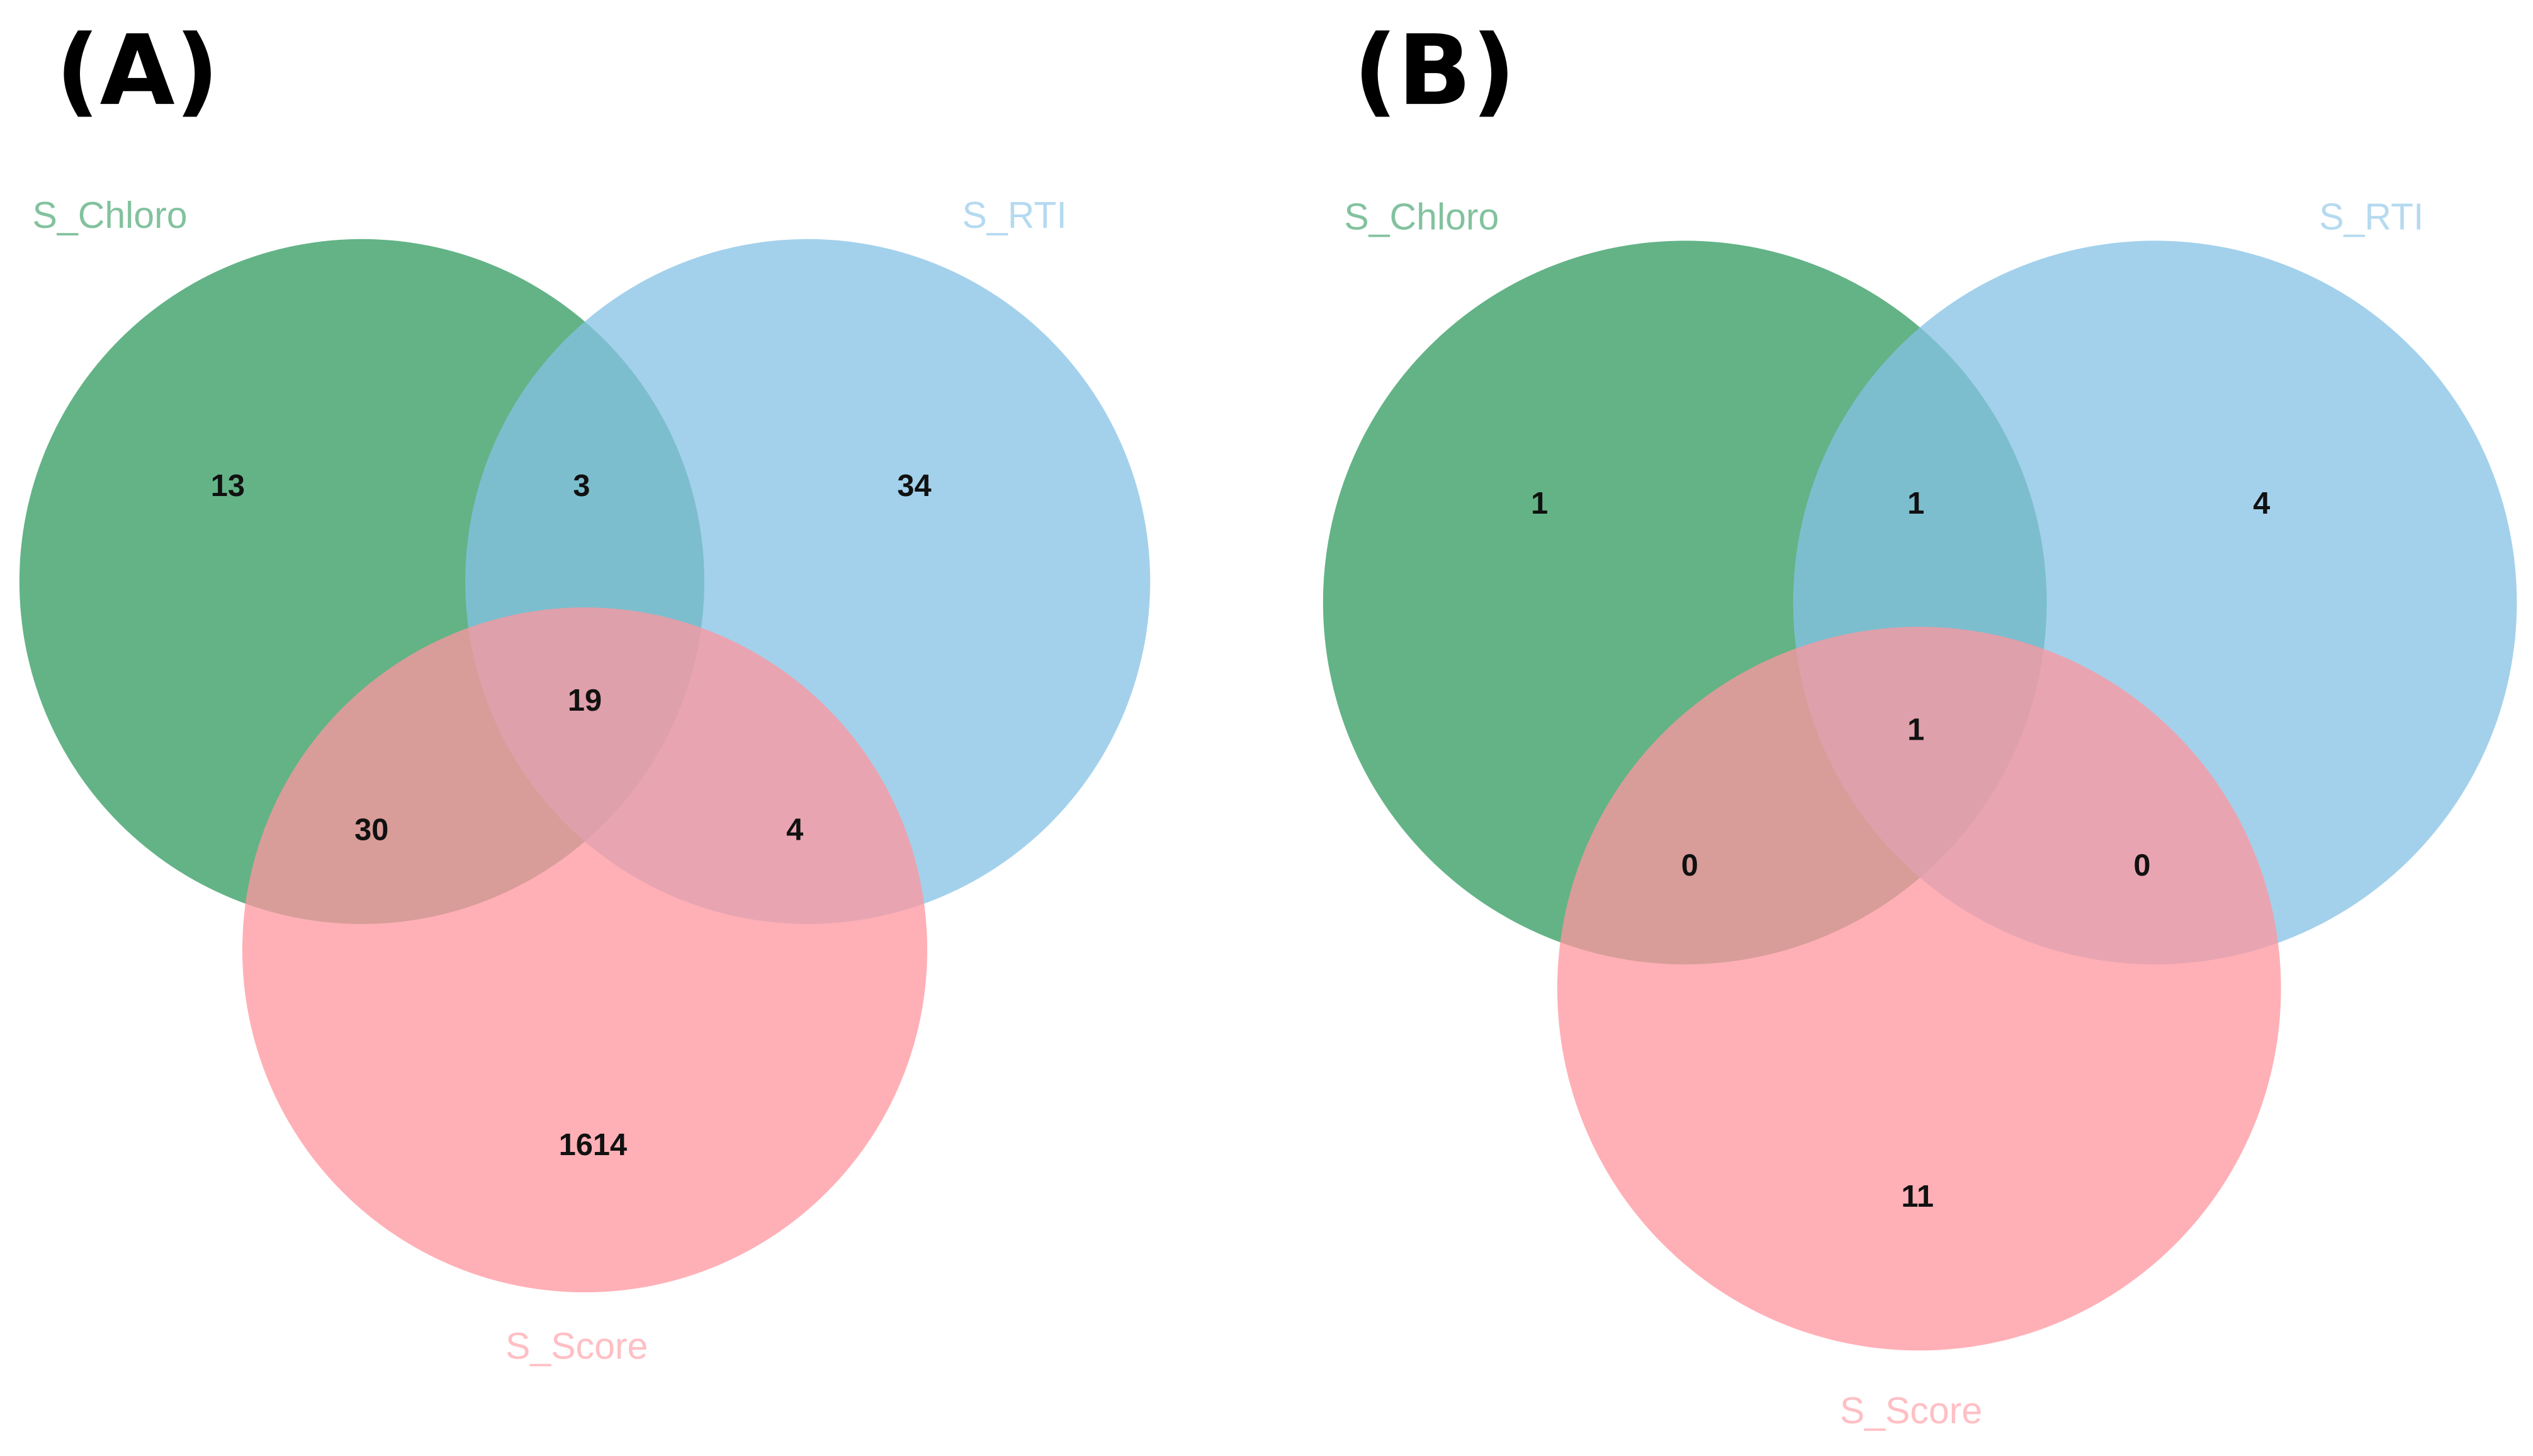 Image resolution: width=2533 pixels, height=1456 pixels. What do you see at coordinates (914, 486) in the screenshot?
I see `region-count: 34` at bounding box center [914, 486].